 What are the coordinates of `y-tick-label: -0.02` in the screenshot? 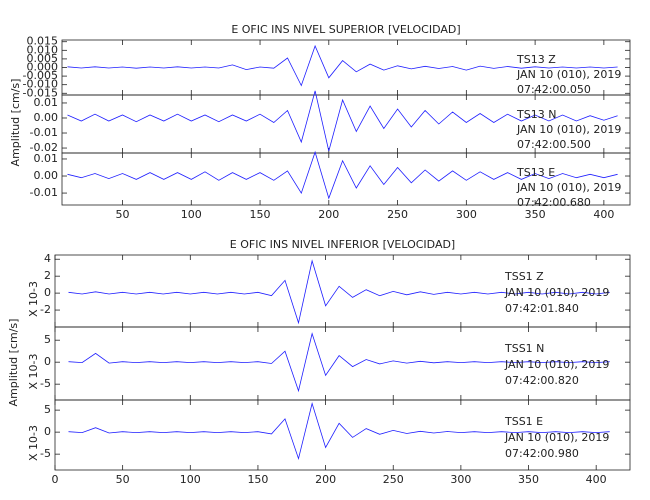 It's located at (44, 147).